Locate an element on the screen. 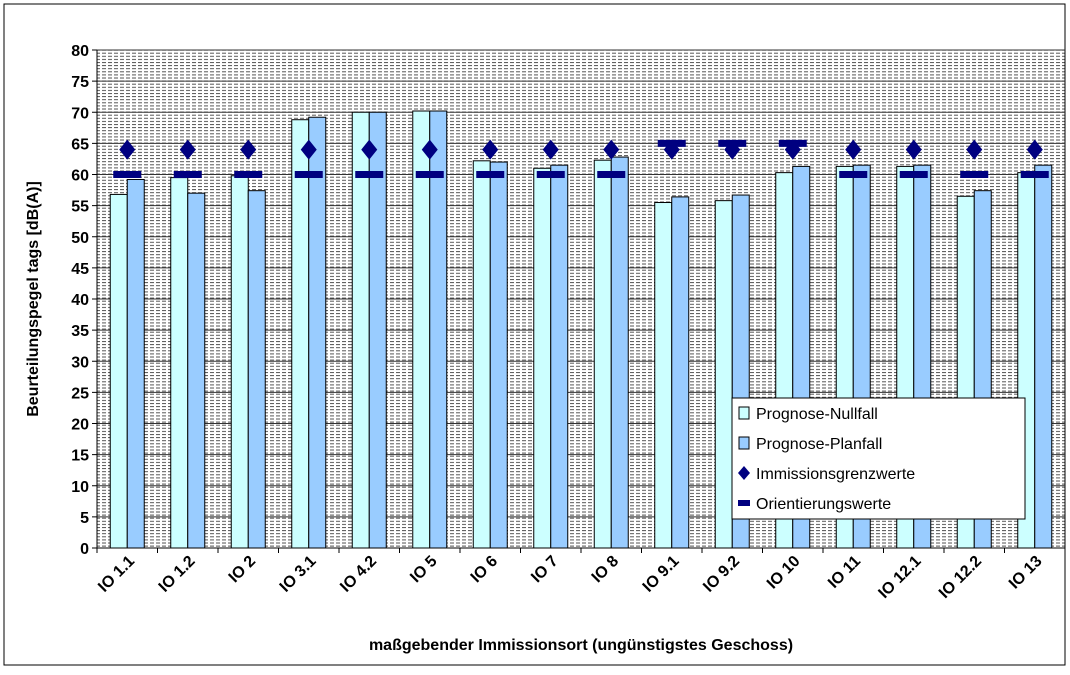 The height and width of the screenshot is (675, 1070). y-tick-label: 50 is located at coordinates (80, 238).